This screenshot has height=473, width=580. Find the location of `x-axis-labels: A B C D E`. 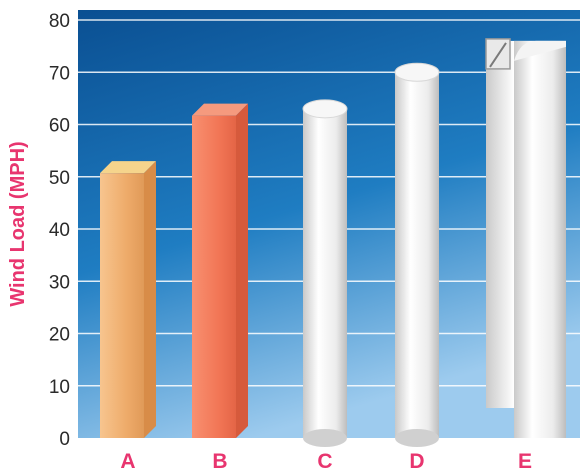

x-axis-labels: A B C D E is located at coordinates (326, 461).